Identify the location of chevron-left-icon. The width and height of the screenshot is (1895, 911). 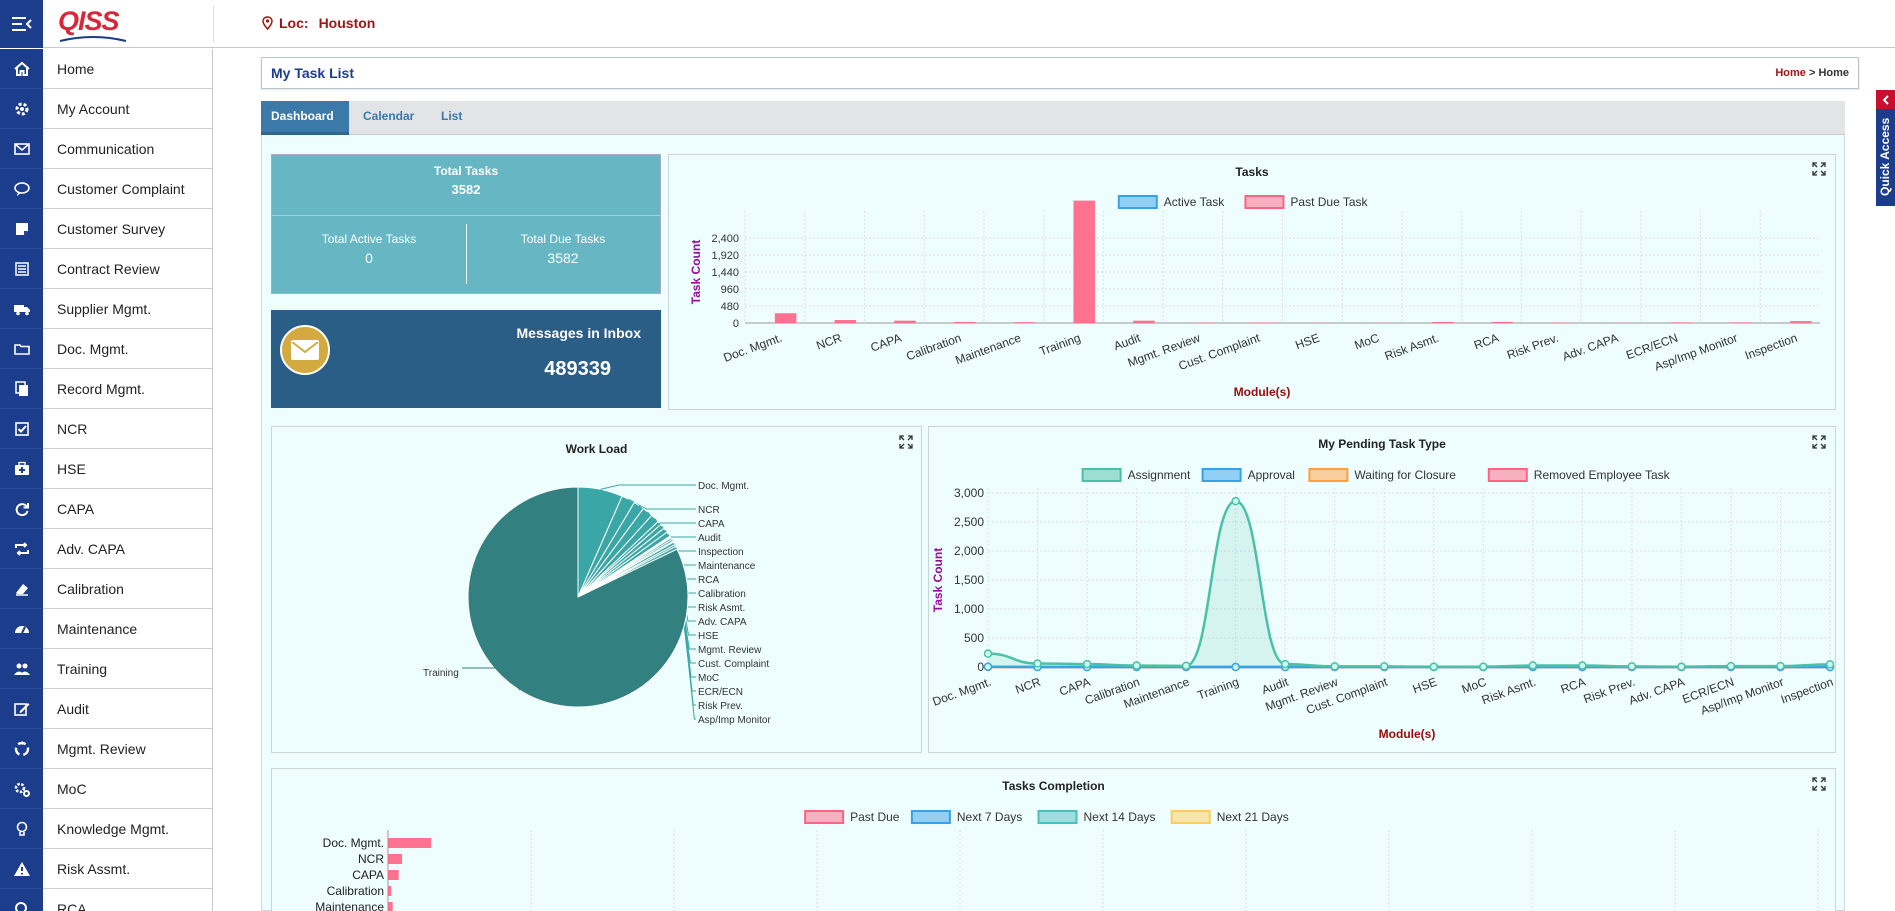
(1885, 99).